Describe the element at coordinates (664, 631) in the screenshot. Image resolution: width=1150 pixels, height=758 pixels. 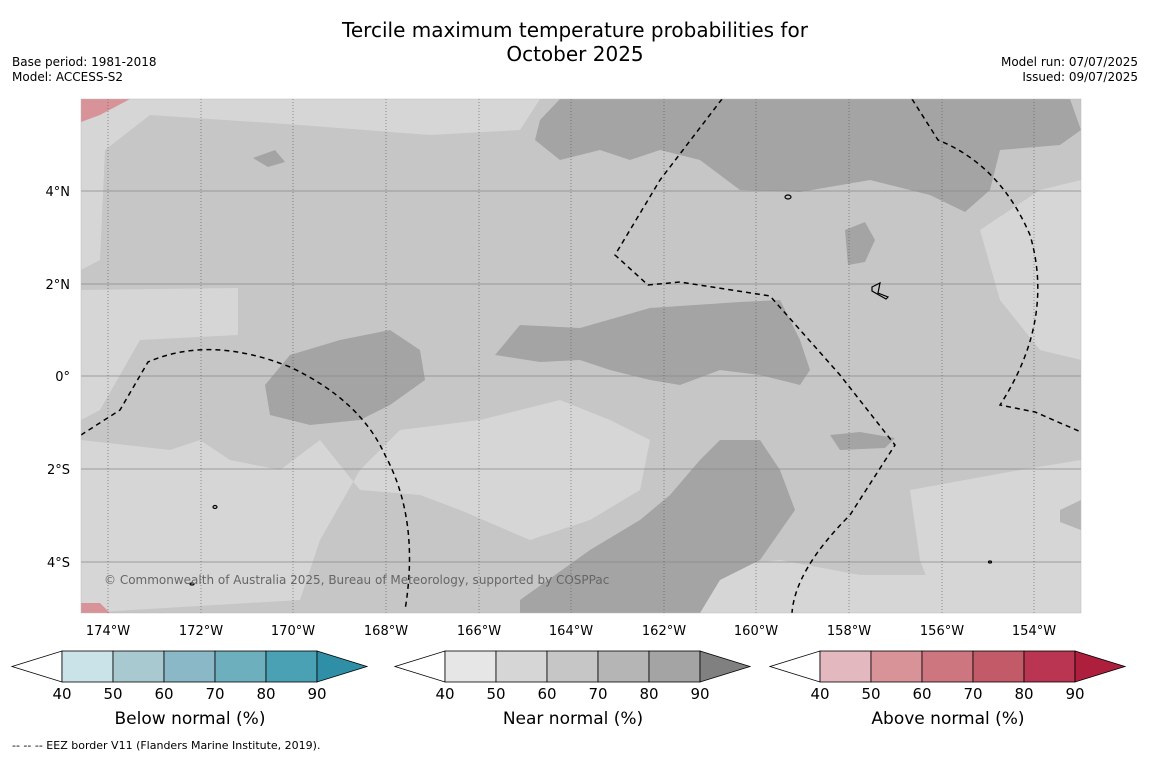
I see `lon-label: 162°W` at that location.